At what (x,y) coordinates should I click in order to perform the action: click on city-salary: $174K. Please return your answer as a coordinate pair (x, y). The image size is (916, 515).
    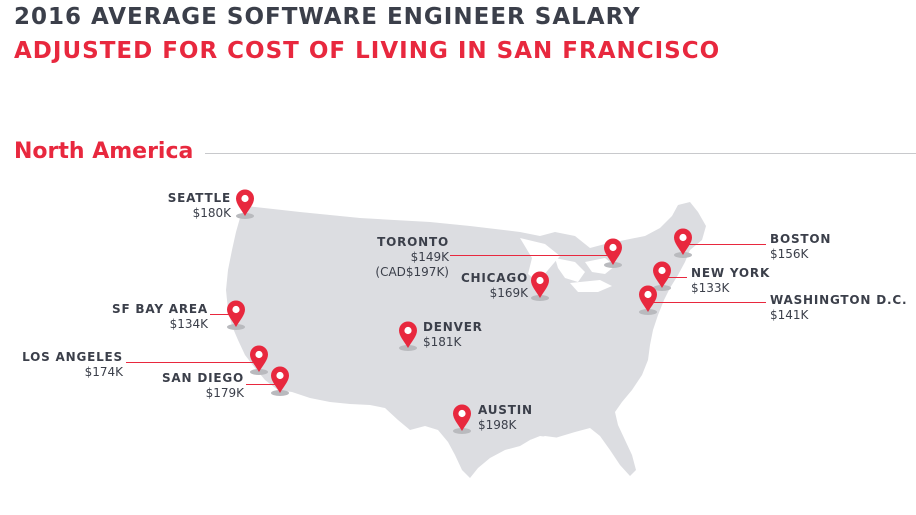
    Looking at the image, I should click on (103, 372).